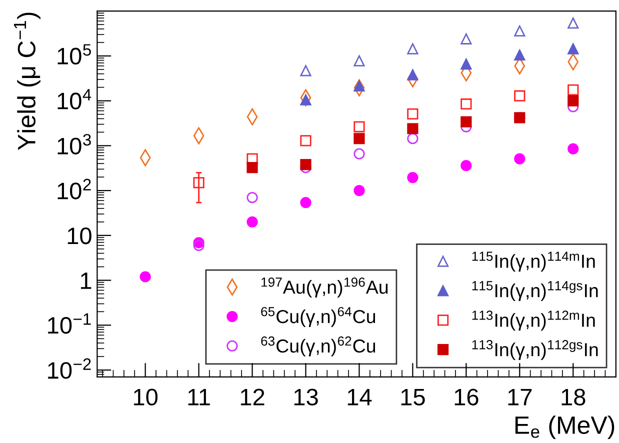 The width and height of the screenshot is (619, 443). I want to click on x-tick-label: 15, so click(413, 397).